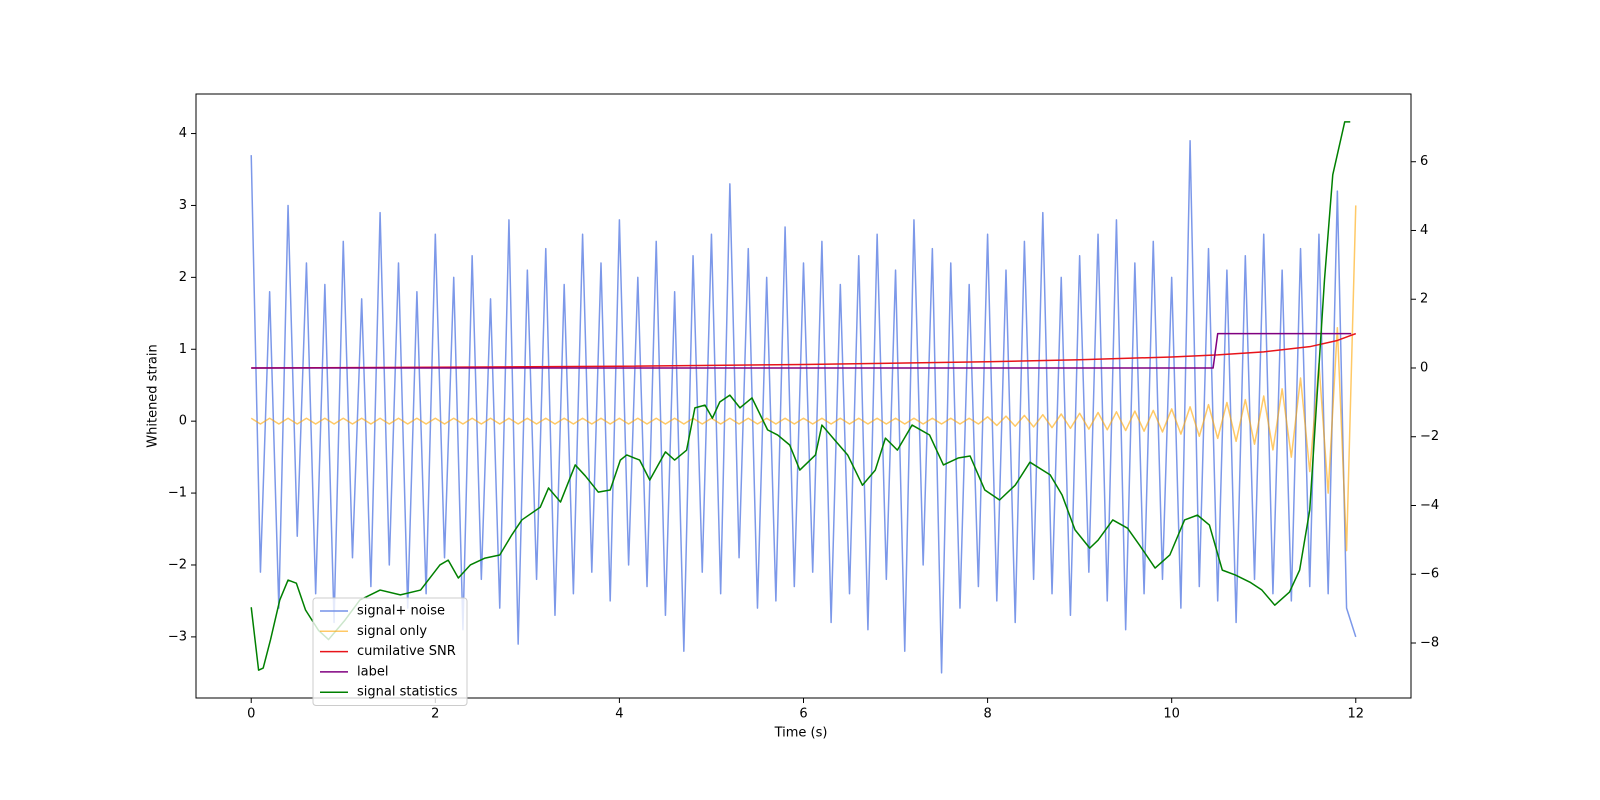 Image resolution: width=1600 pixels, height=800 pixels. I want to click on y-tick-label: 2, so click(183, 277).